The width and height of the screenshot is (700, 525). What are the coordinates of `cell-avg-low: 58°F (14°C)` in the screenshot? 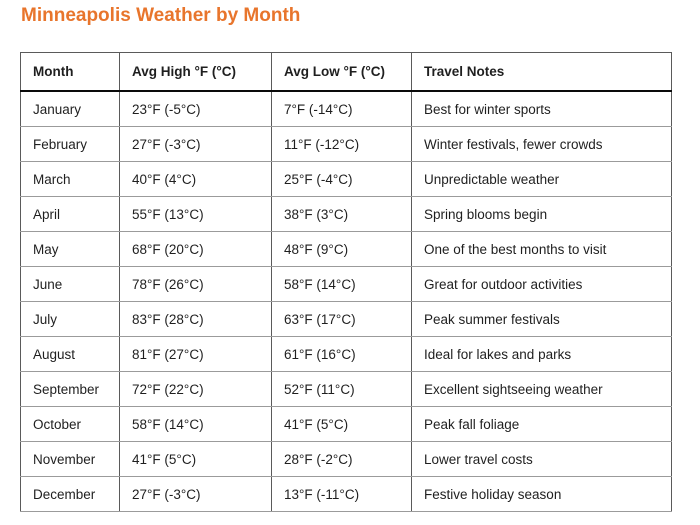 It's located at (341, 284).